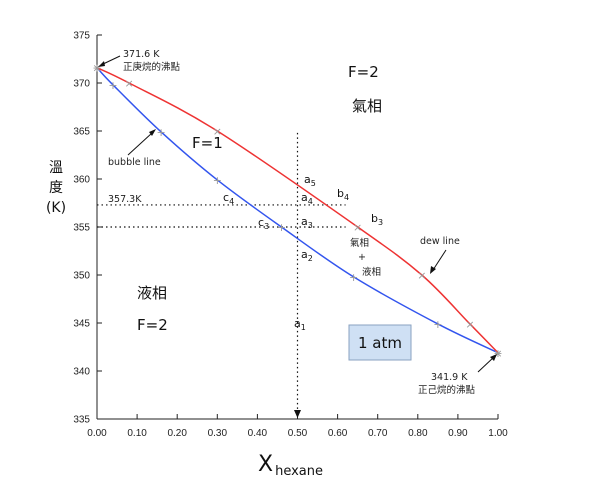  What do you see at coordinates (297, 414) in the screenshot?
I see `vertical-guide-arrowhead` at bounding box center [297, 414].